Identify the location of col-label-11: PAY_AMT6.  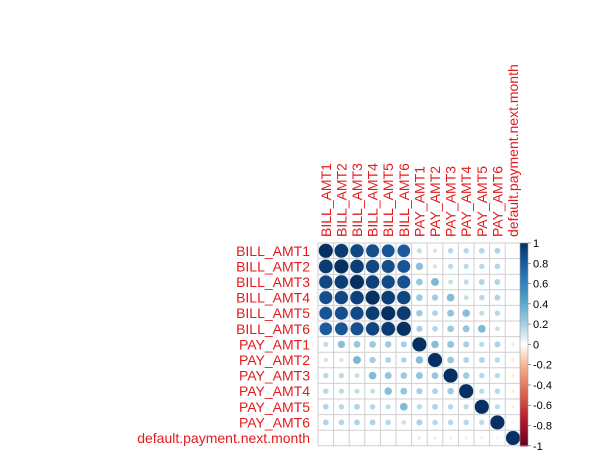
(497, 201).